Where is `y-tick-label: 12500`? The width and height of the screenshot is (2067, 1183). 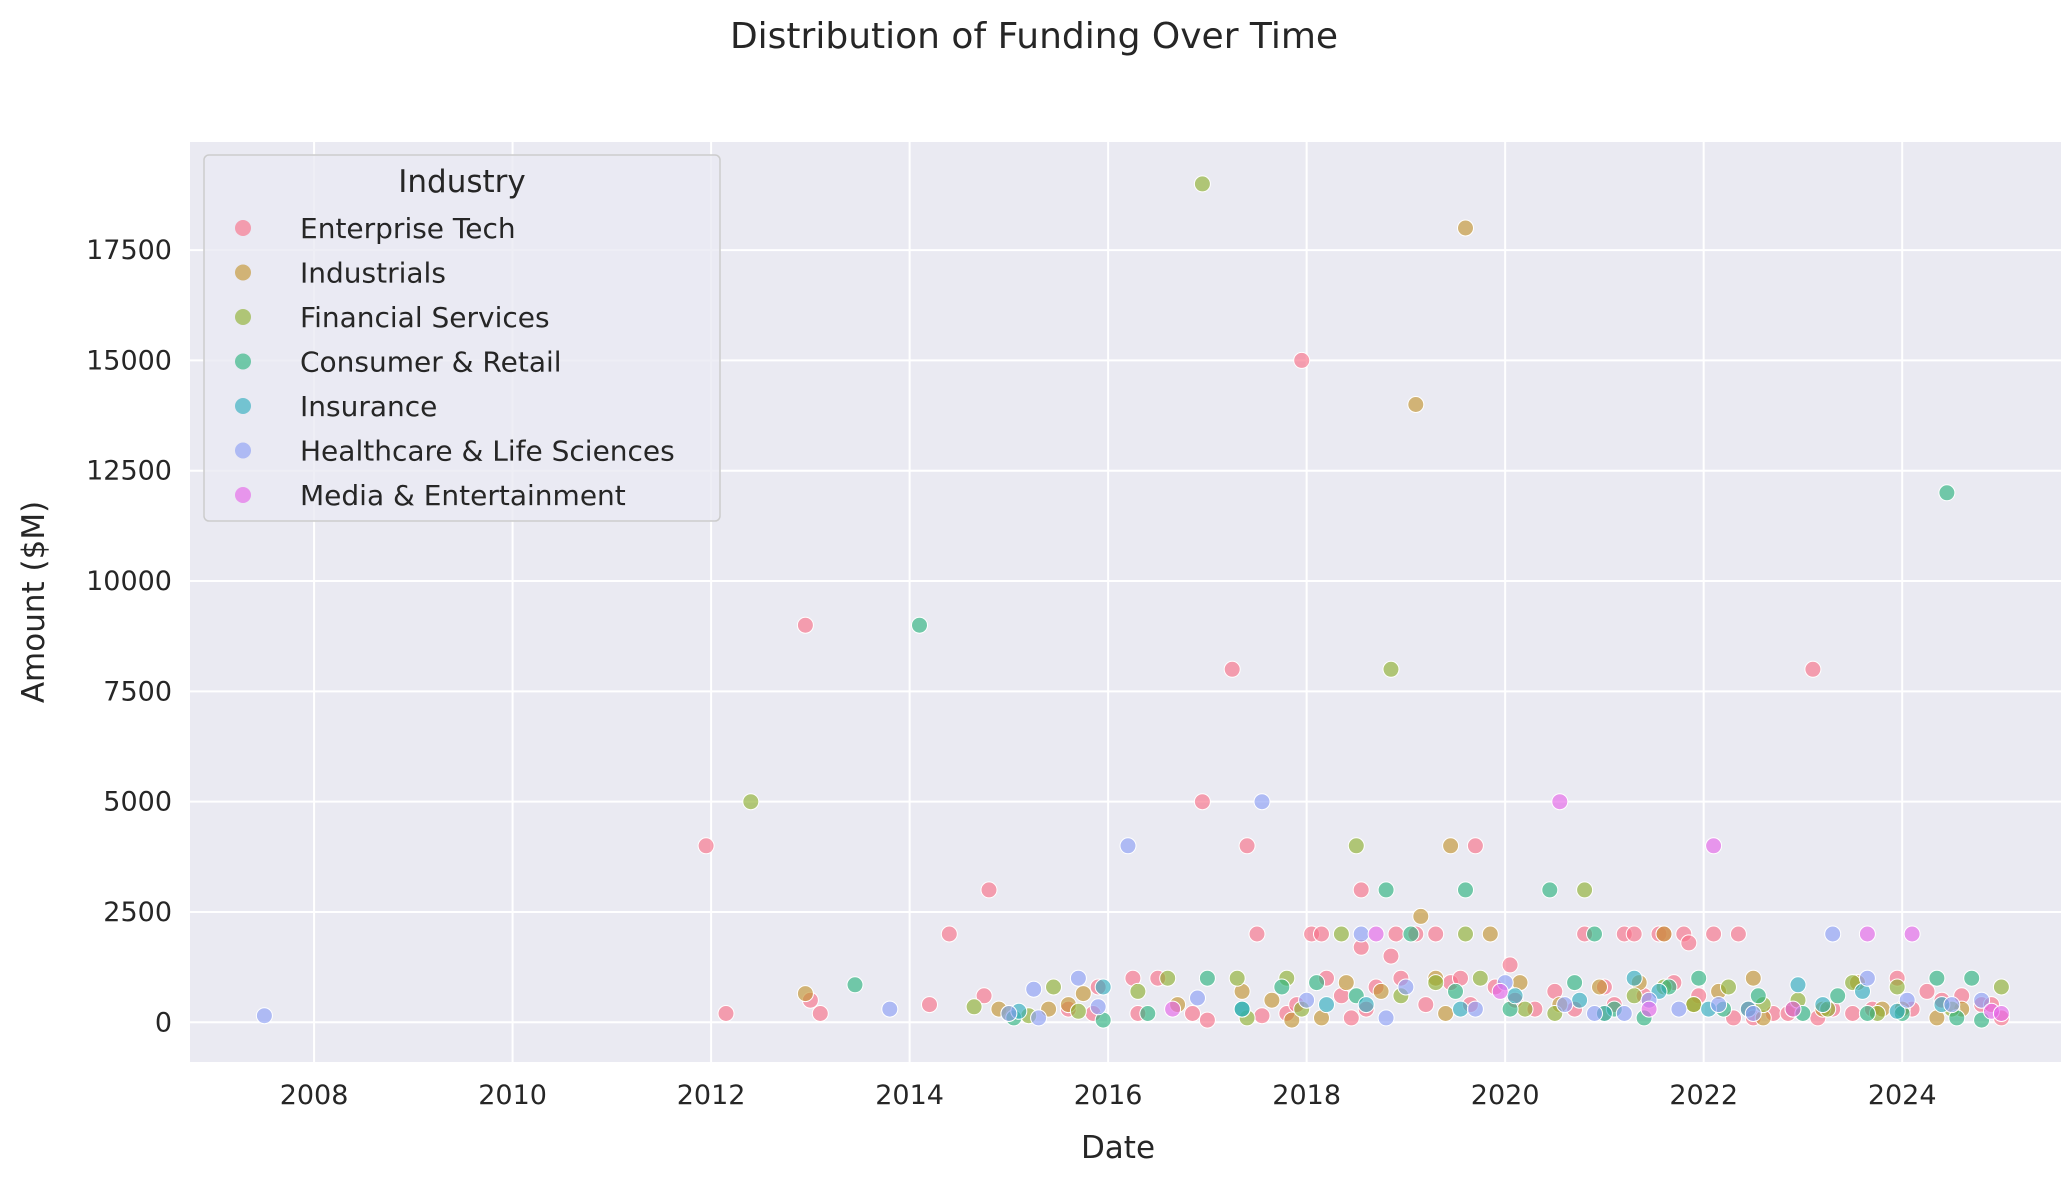
y-tick-label: 12500 is located at coordinates (129, 471).